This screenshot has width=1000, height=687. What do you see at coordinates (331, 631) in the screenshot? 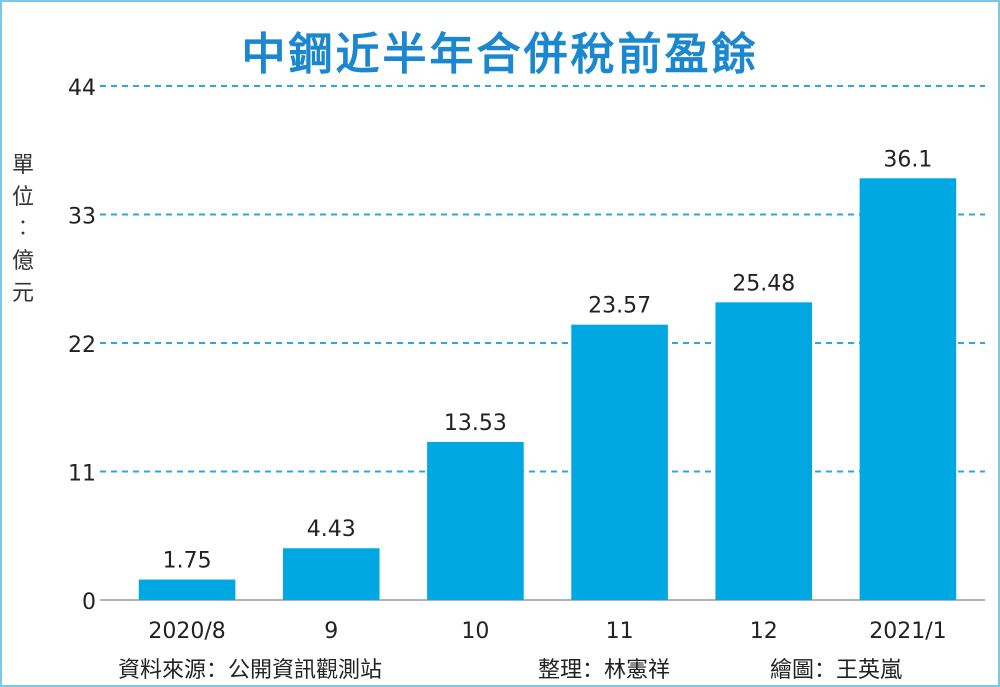
I see `x-tick-label: 9` at bounding box center [331, 631].